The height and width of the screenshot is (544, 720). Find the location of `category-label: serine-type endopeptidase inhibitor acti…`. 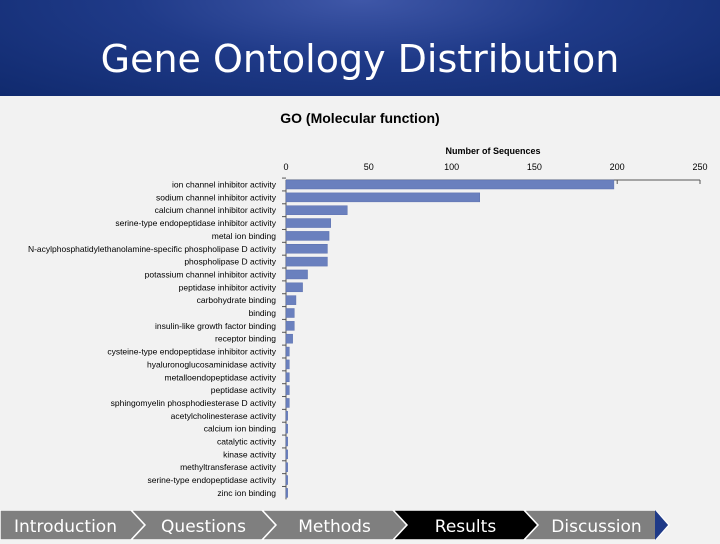

category-label: serine-type endopeptidase inhibitor acti… is located at coordinates (195, 223).